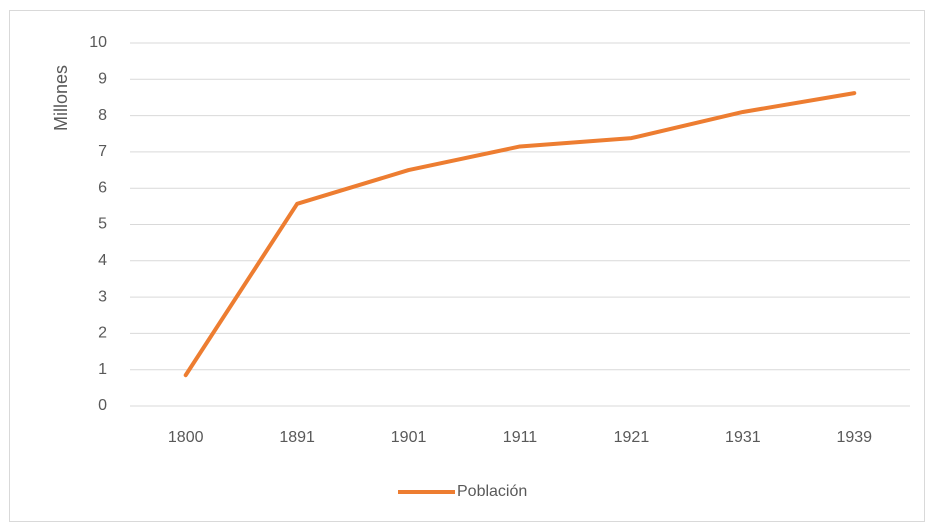 This screenshot has height=523, width=926. Describe the element at coordinates (186, 437) in the screenshot. I see `x-tick-label: 1800` at that location.